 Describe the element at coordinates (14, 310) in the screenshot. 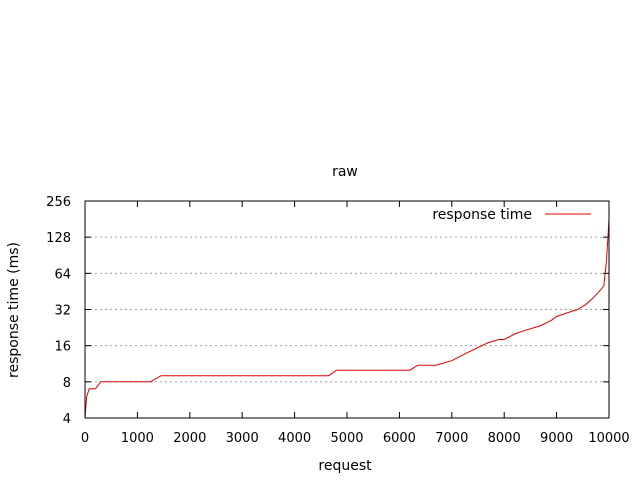

I see `y-axis-label: response time (ms)` at that location.